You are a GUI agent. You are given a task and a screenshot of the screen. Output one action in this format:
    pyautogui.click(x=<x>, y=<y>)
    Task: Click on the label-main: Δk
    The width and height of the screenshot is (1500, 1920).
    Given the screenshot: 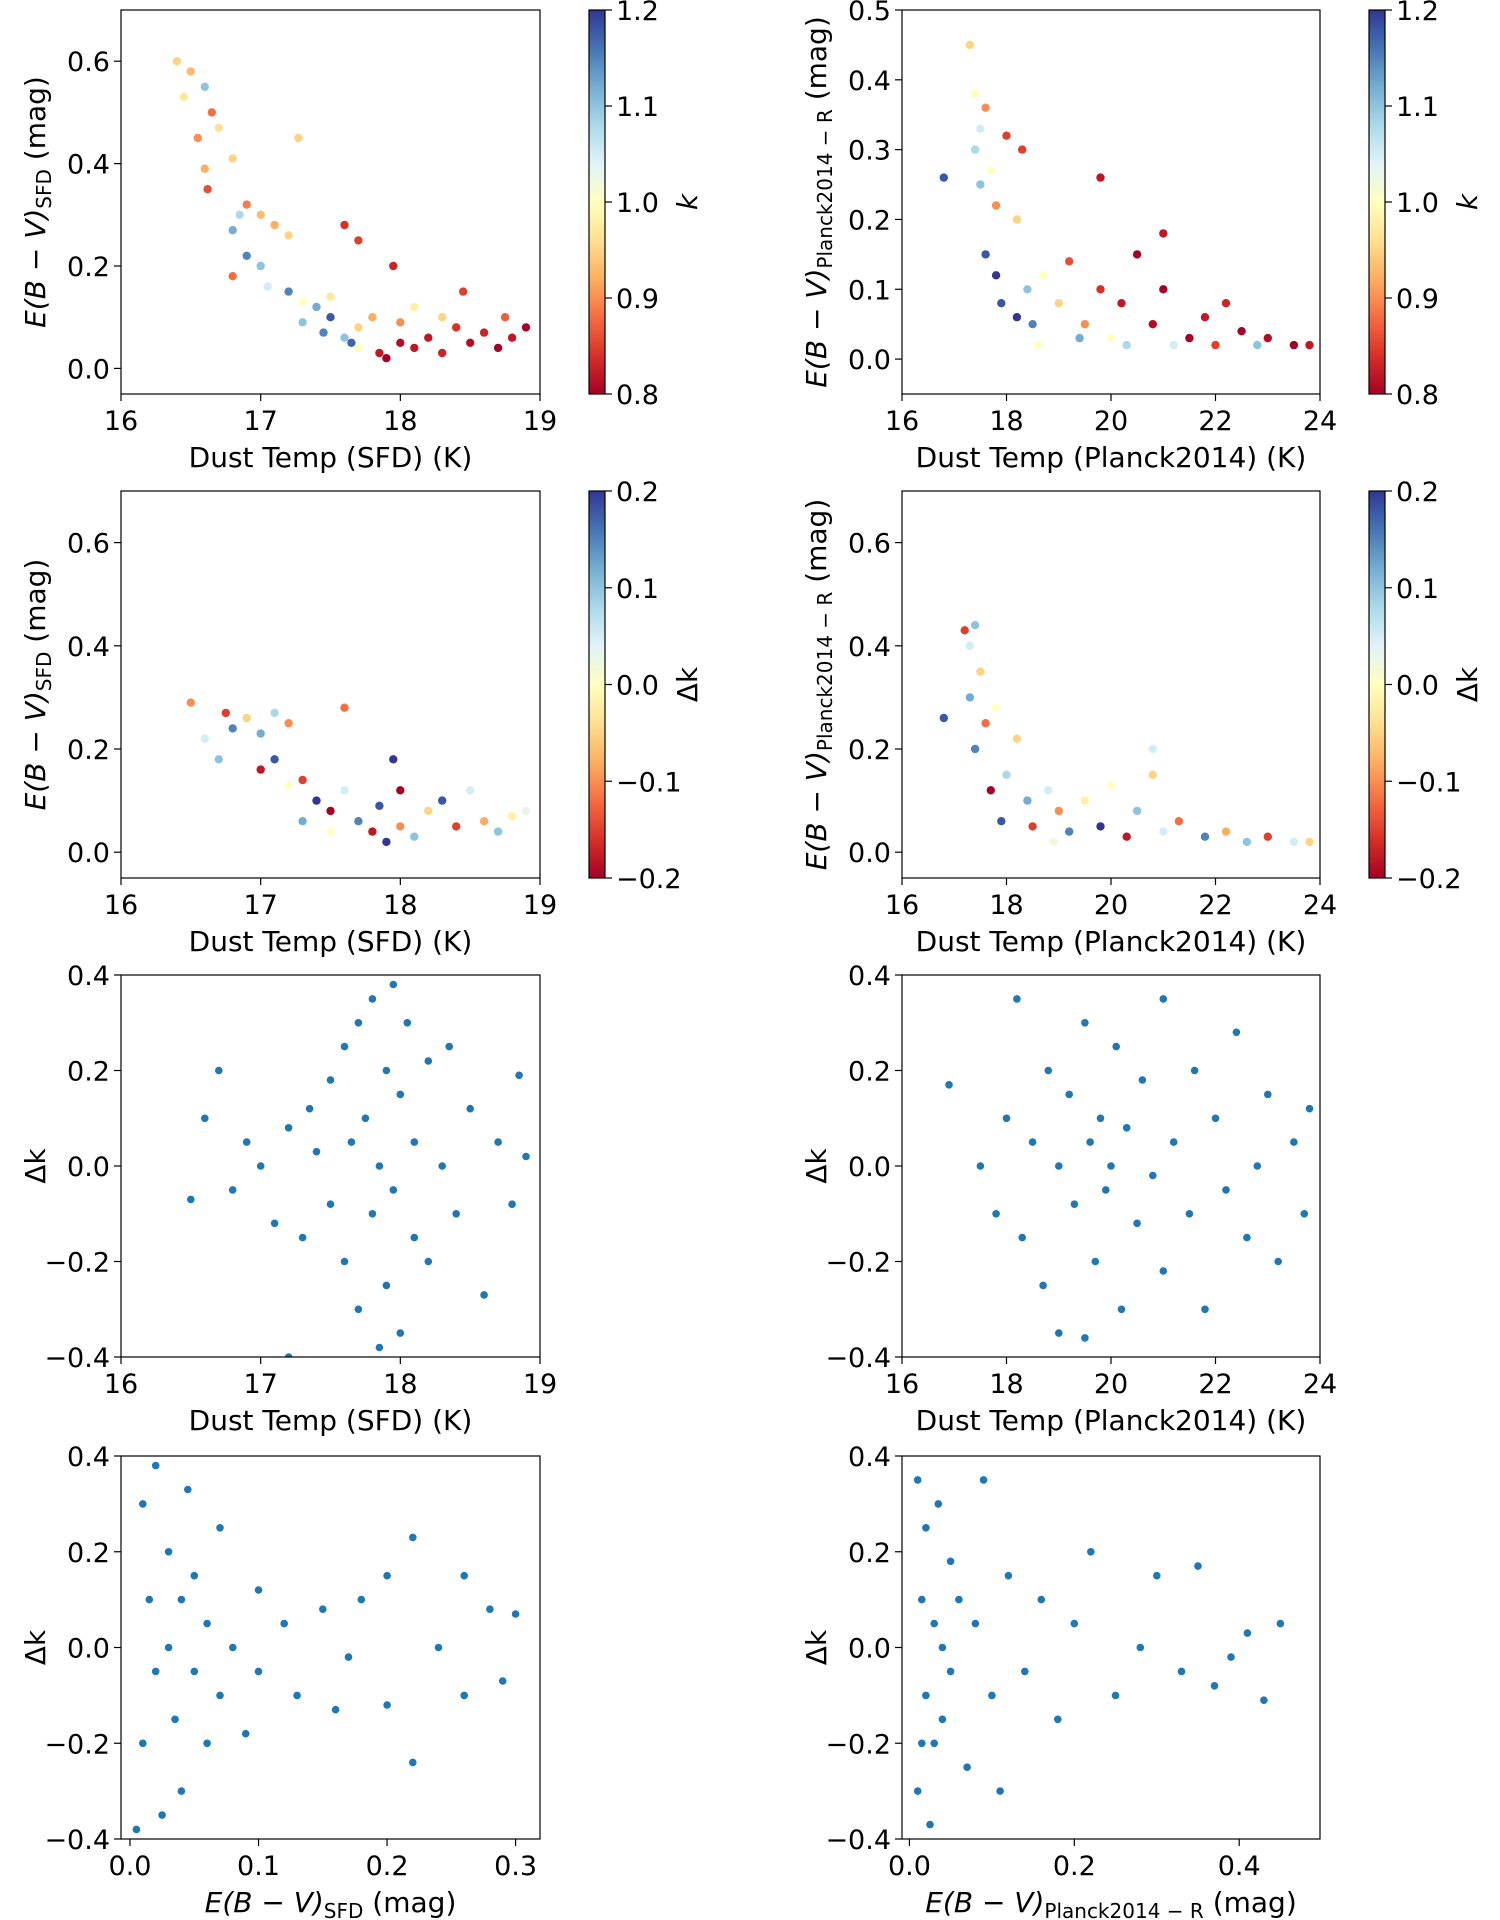 What is the action you would take?
    pyautogui.click(x=816, y=1647)
    